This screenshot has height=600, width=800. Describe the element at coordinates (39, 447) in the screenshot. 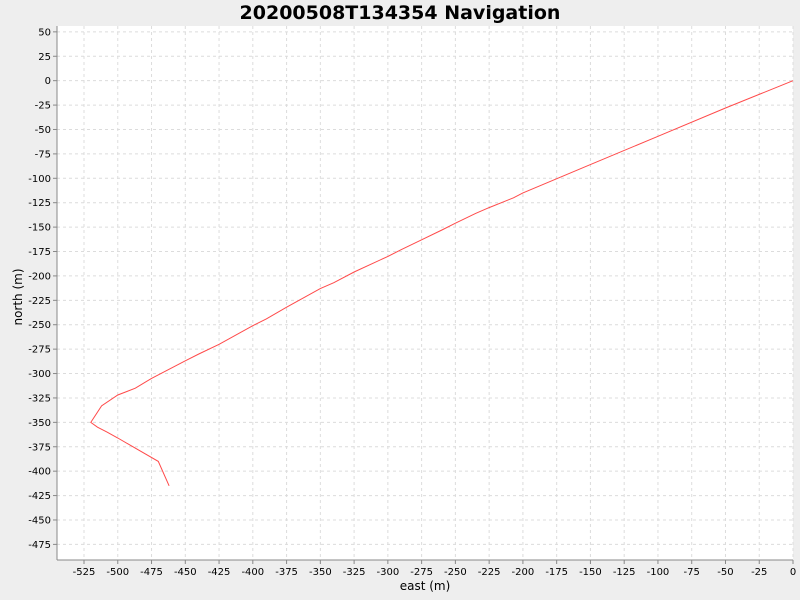

I see `y-tick-label: -375` at that location.